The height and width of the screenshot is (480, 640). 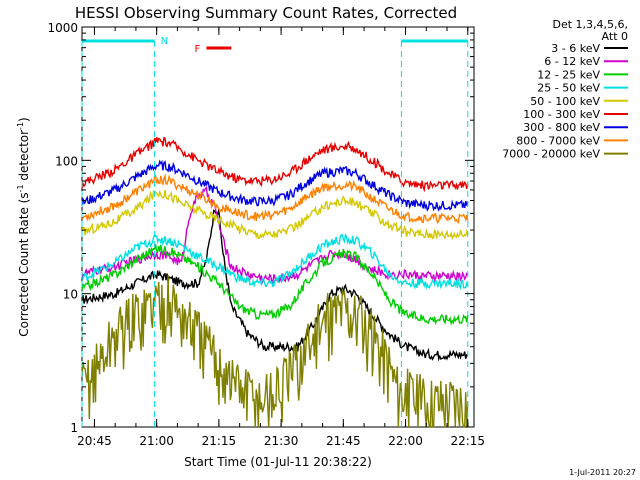 I want to click on x-tick-label: 21:30, so click(x=281, y=441).